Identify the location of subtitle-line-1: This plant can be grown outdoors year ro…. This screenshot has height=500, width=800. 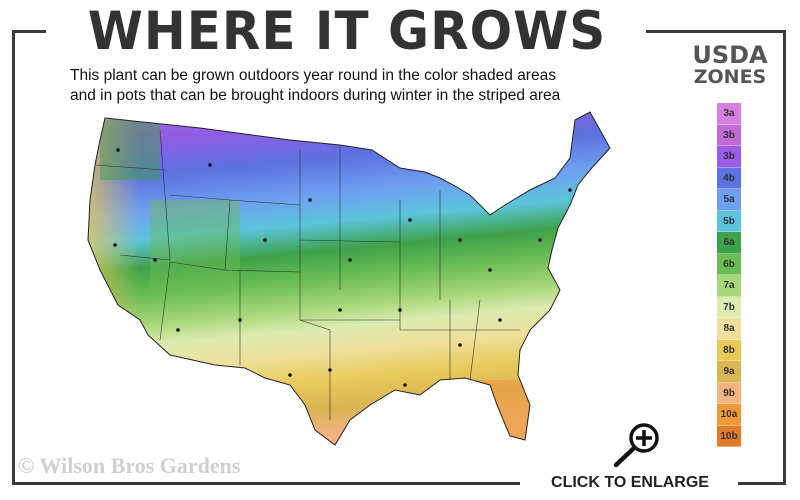
(313, 75).